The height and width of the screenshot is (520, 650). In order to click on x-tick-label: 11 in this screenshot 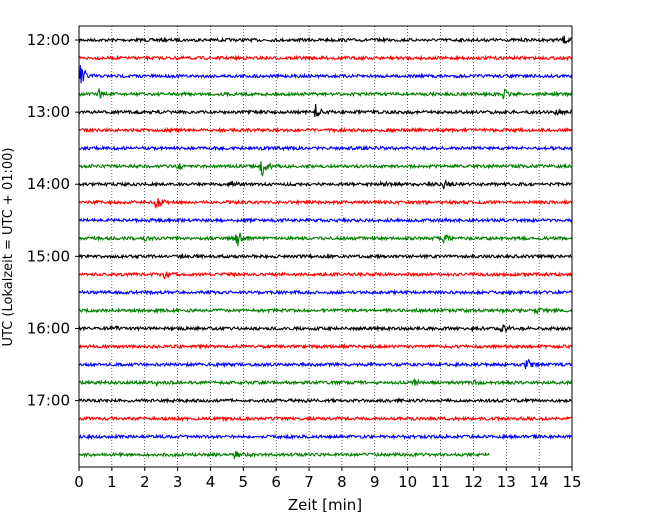, I will do `click(440, 482)`.